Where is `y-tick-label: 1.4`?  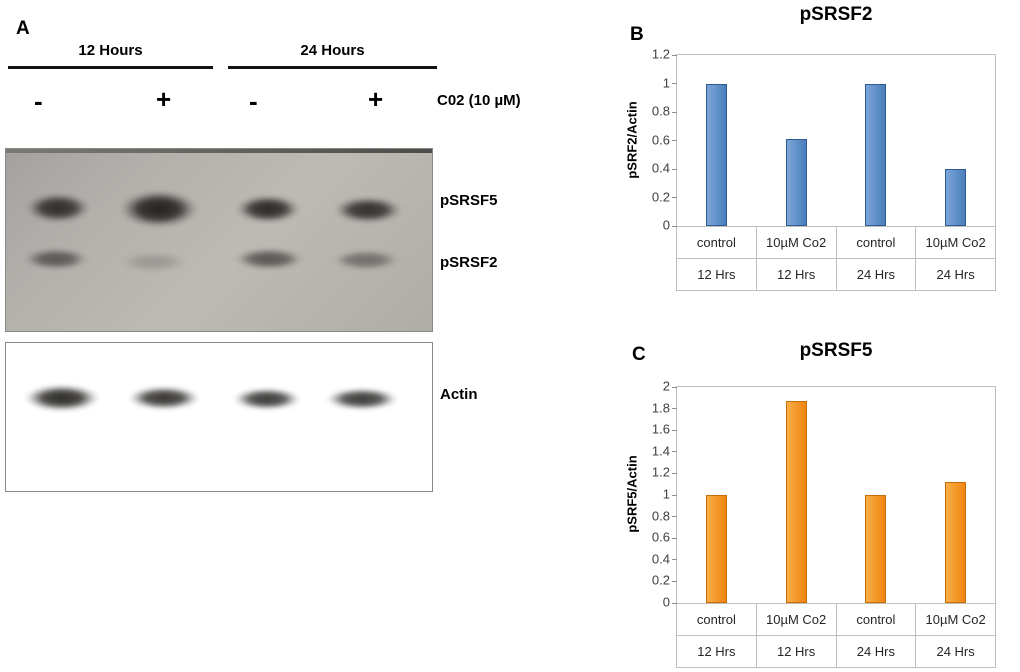
y-tick-label: 1.4 is located at coordinates (660, 451).